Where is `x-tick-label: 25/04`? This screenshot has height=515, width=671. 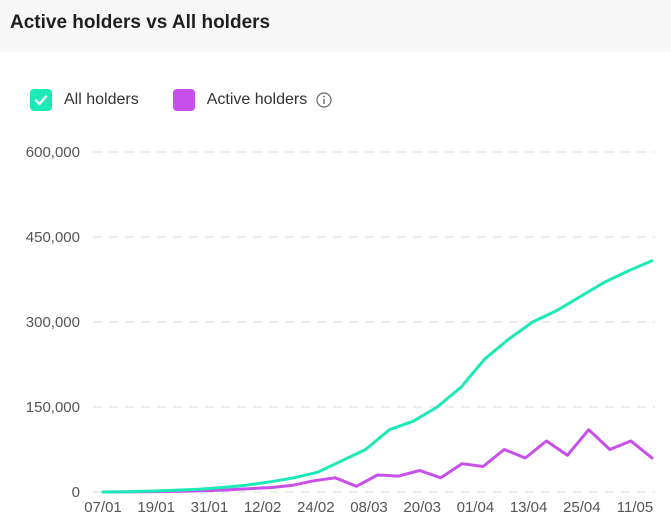 x-tick-label: 25/04 is located at coordinates (582, 507).